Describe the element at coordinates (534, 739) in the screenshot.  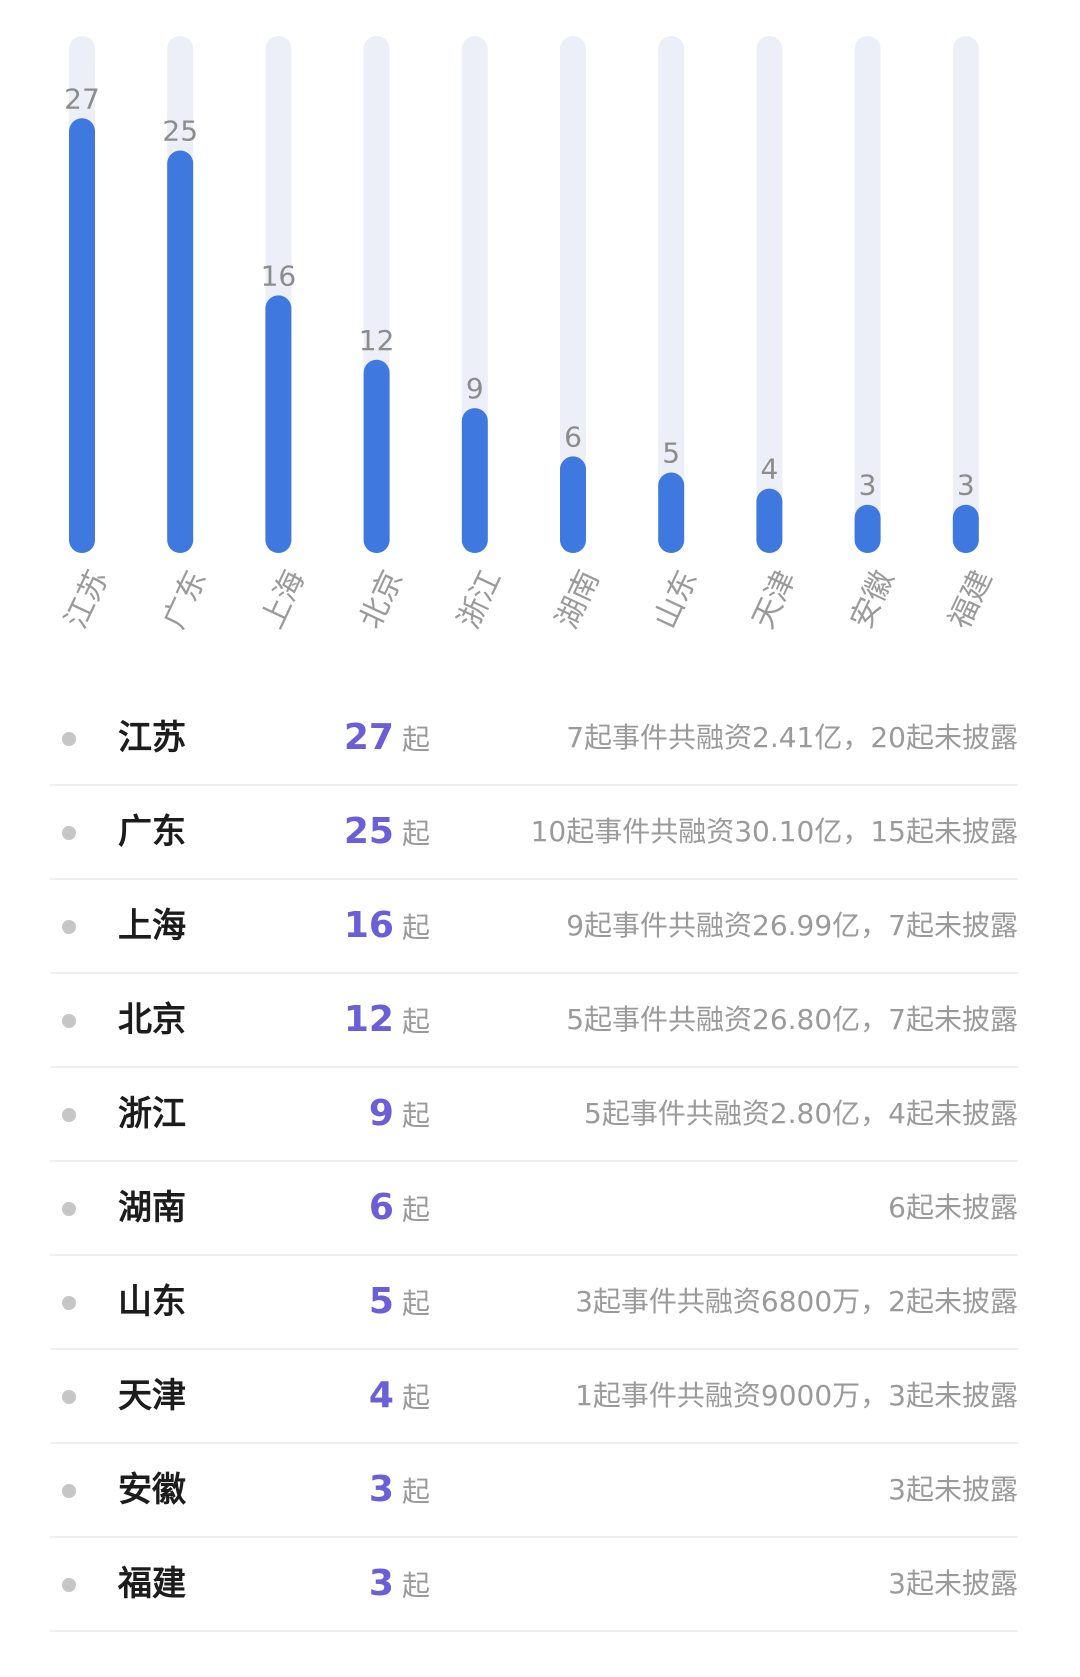
I see `table-row: 江苏 27 起 7起事件共融资2.41亿，20起未披露` at that location.